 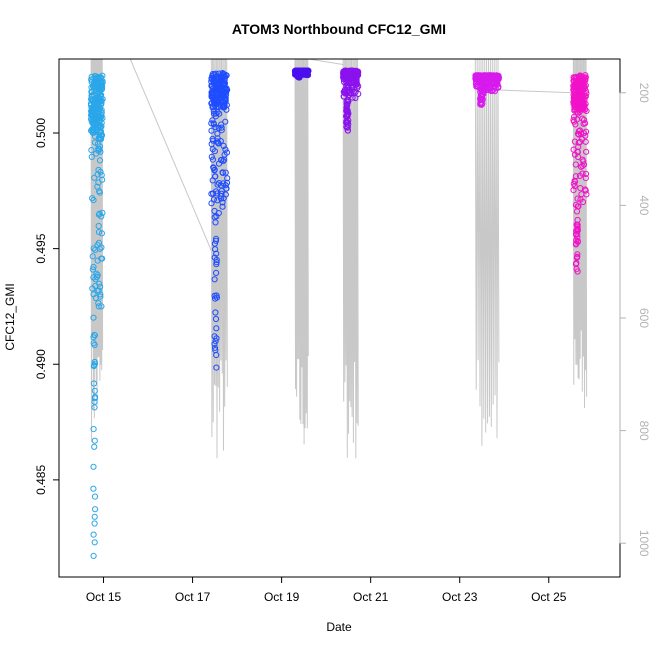 What do you see at coordinates (282, 597) in the screenshot?
I see `x-tick-label: Oct 19` at bounding box center [282, 597].